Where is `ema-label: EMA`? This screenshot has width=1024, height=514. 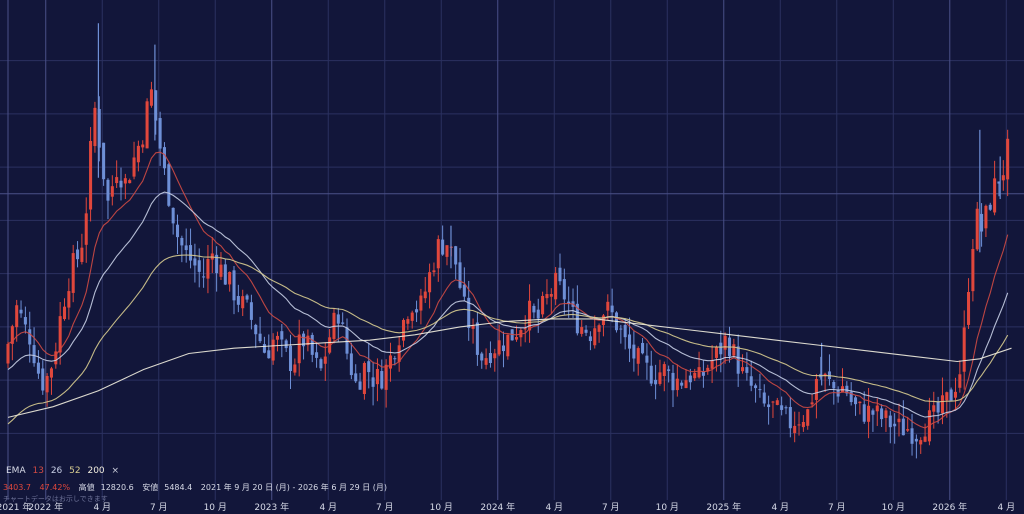 ema-label: EMA is located at coordinates (16, 471).